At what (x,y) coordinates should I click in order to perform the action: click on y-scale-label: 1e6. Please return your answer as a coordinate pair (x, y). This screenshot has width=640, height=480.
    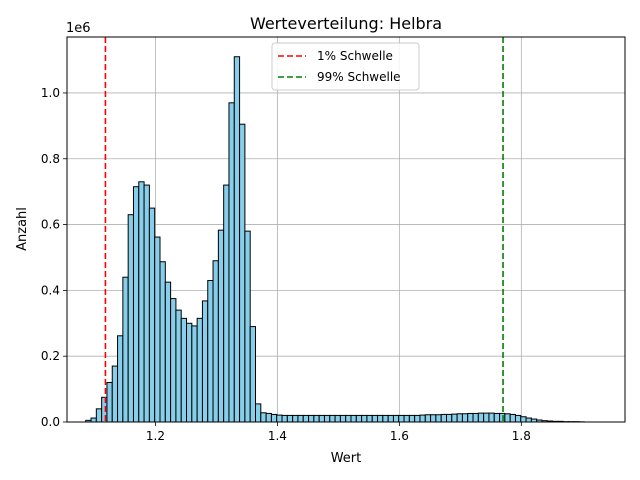
    Looking at the image, I should click on (78, 28).